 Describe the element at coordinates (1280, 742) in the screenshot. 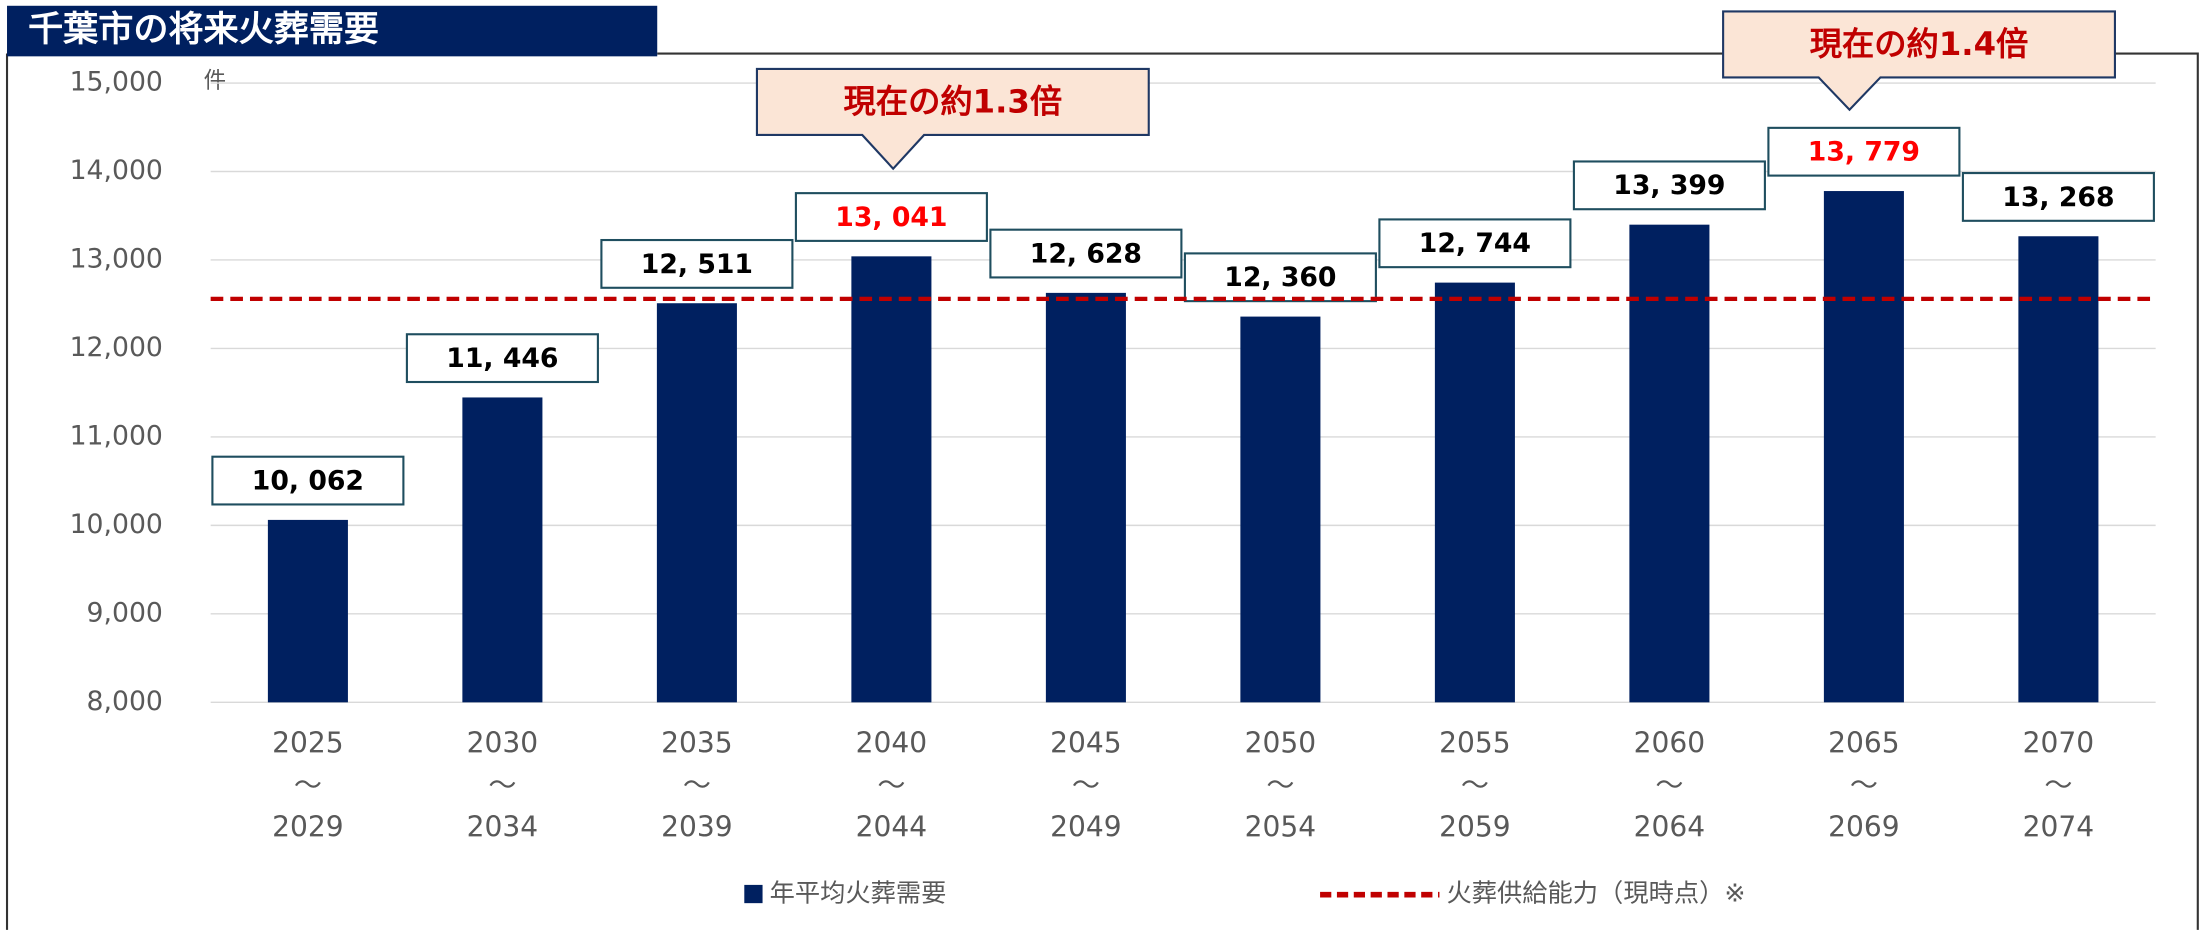

I see `x-tick-label: 2050` at that location.